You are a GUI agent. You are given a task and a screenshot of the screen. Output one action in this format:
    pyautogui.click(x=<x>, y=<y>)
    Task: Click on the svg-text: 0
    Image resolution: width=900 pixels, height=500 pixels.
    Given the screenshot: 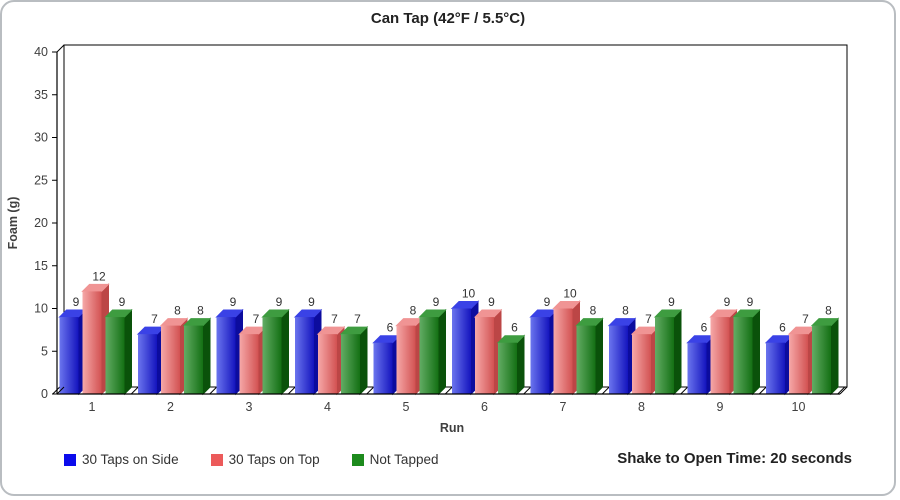 What is the action you would take?
    pyautogui.click(x=44, y=394)
    